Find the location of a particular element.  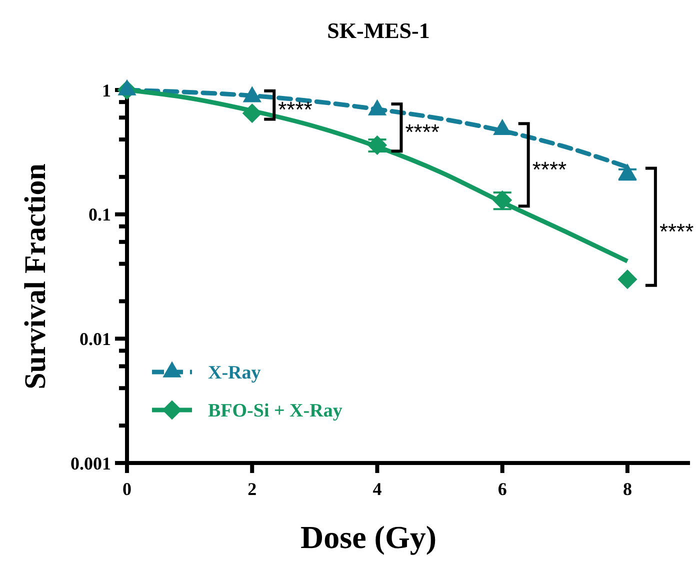

y-axis-title: Survival Fraction is located at coordinates (35, 276).